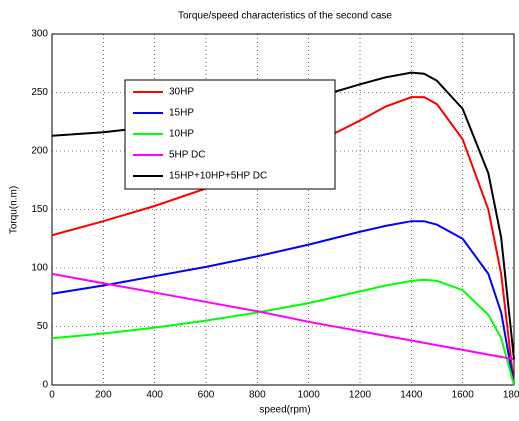  What do you see at coordinates (52, 395) in the screenshot?
I see `x-tick-label: 0` at bounding box center [52, 395].